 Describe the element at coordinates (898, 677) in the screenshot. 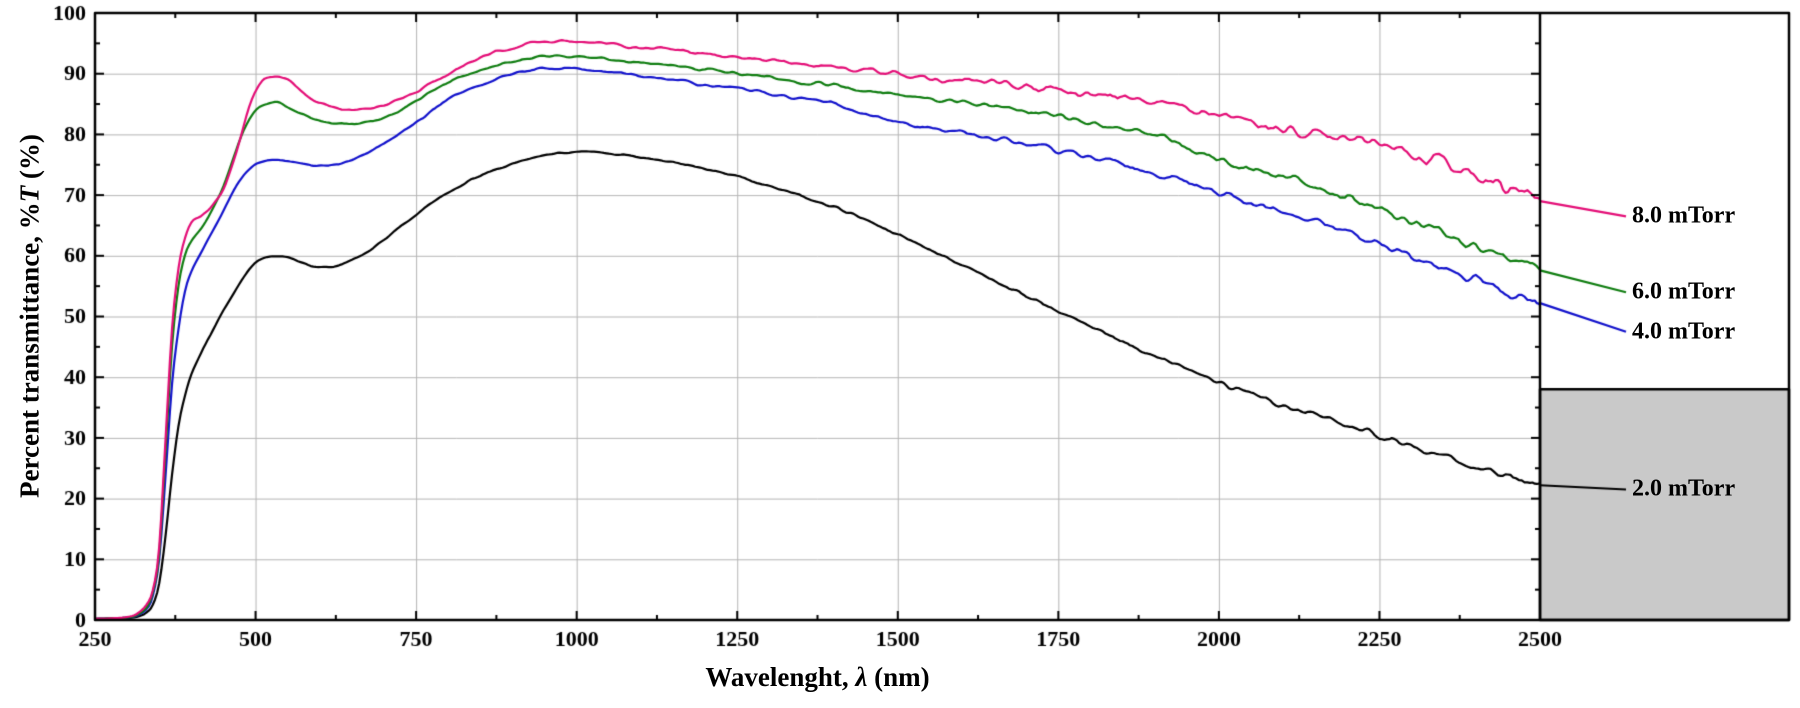

I see `x-axis-title-suffix: (nm)` at that location.